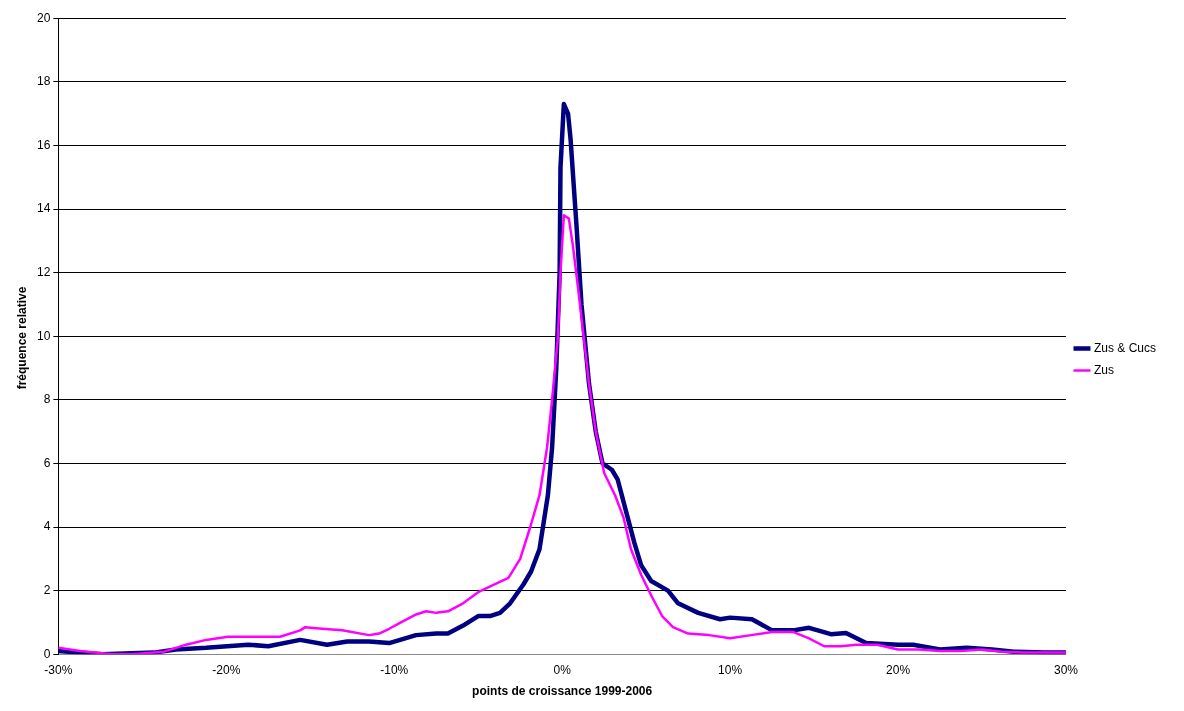 The width and height of the screenshot is (1184, 711). Describe the element at coordinates (22, 338) in the screenshot. I see `y-axis-title: fréquence relative` at that location.